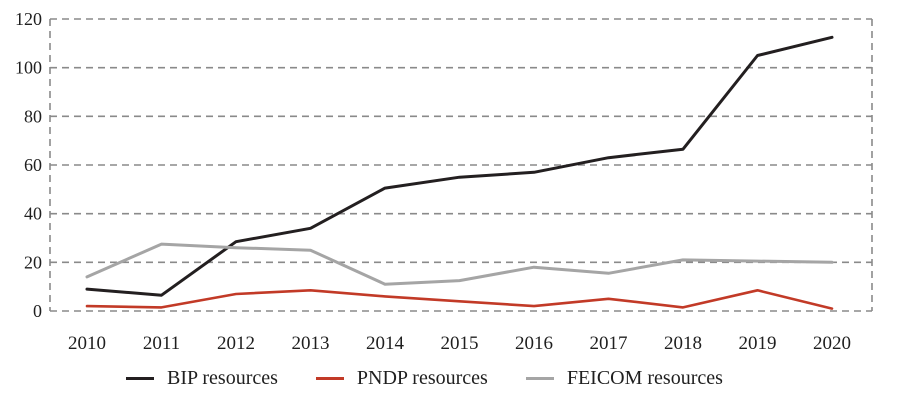 This screenshot has width=900, height=401. Describe the element at coordinates (311, 343) in the screenshot. I see `x-tick-label: 2013` at that location.